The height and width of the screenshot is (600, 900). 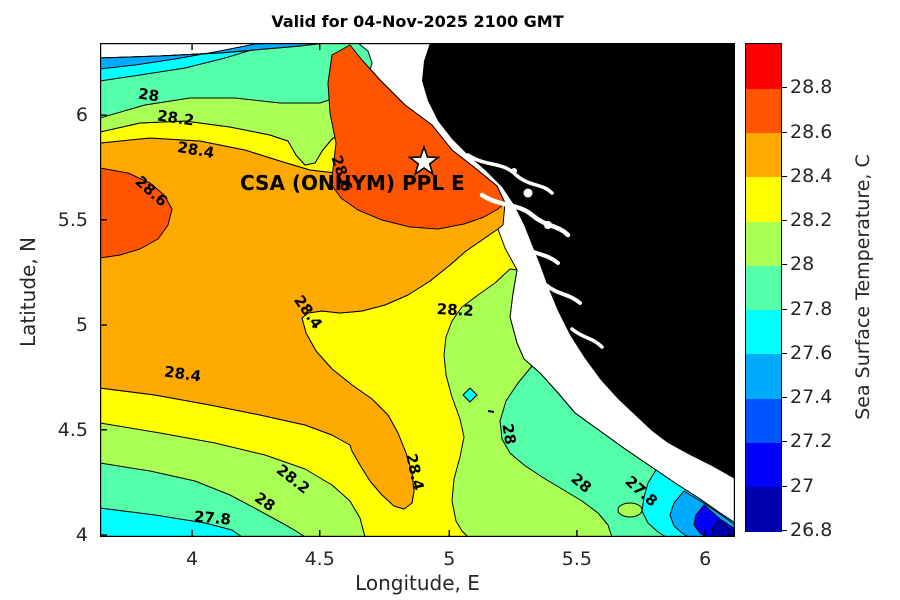 I want to click on colorbar-tick-label-28.2: 28.2, so click(x=811, y=220).